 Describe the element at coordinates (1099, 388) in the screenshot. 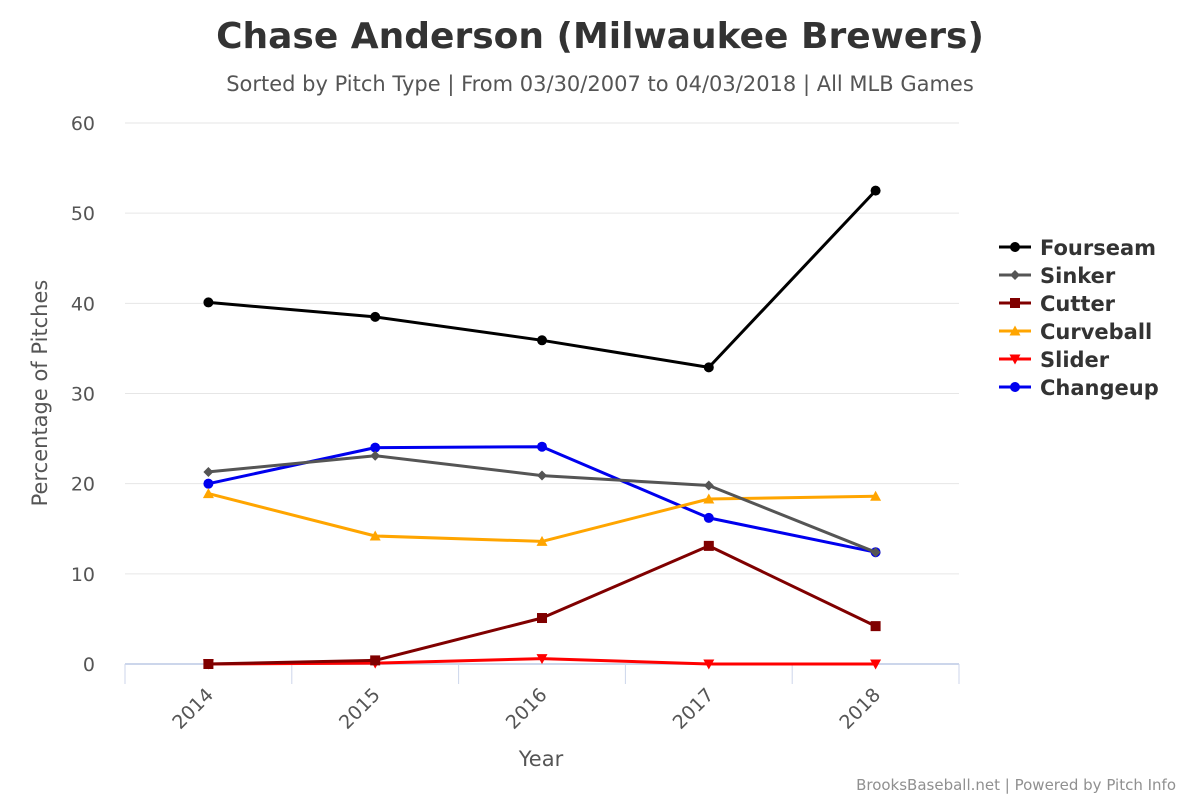

I see `legend-label-changeup: Changeup` at that location.